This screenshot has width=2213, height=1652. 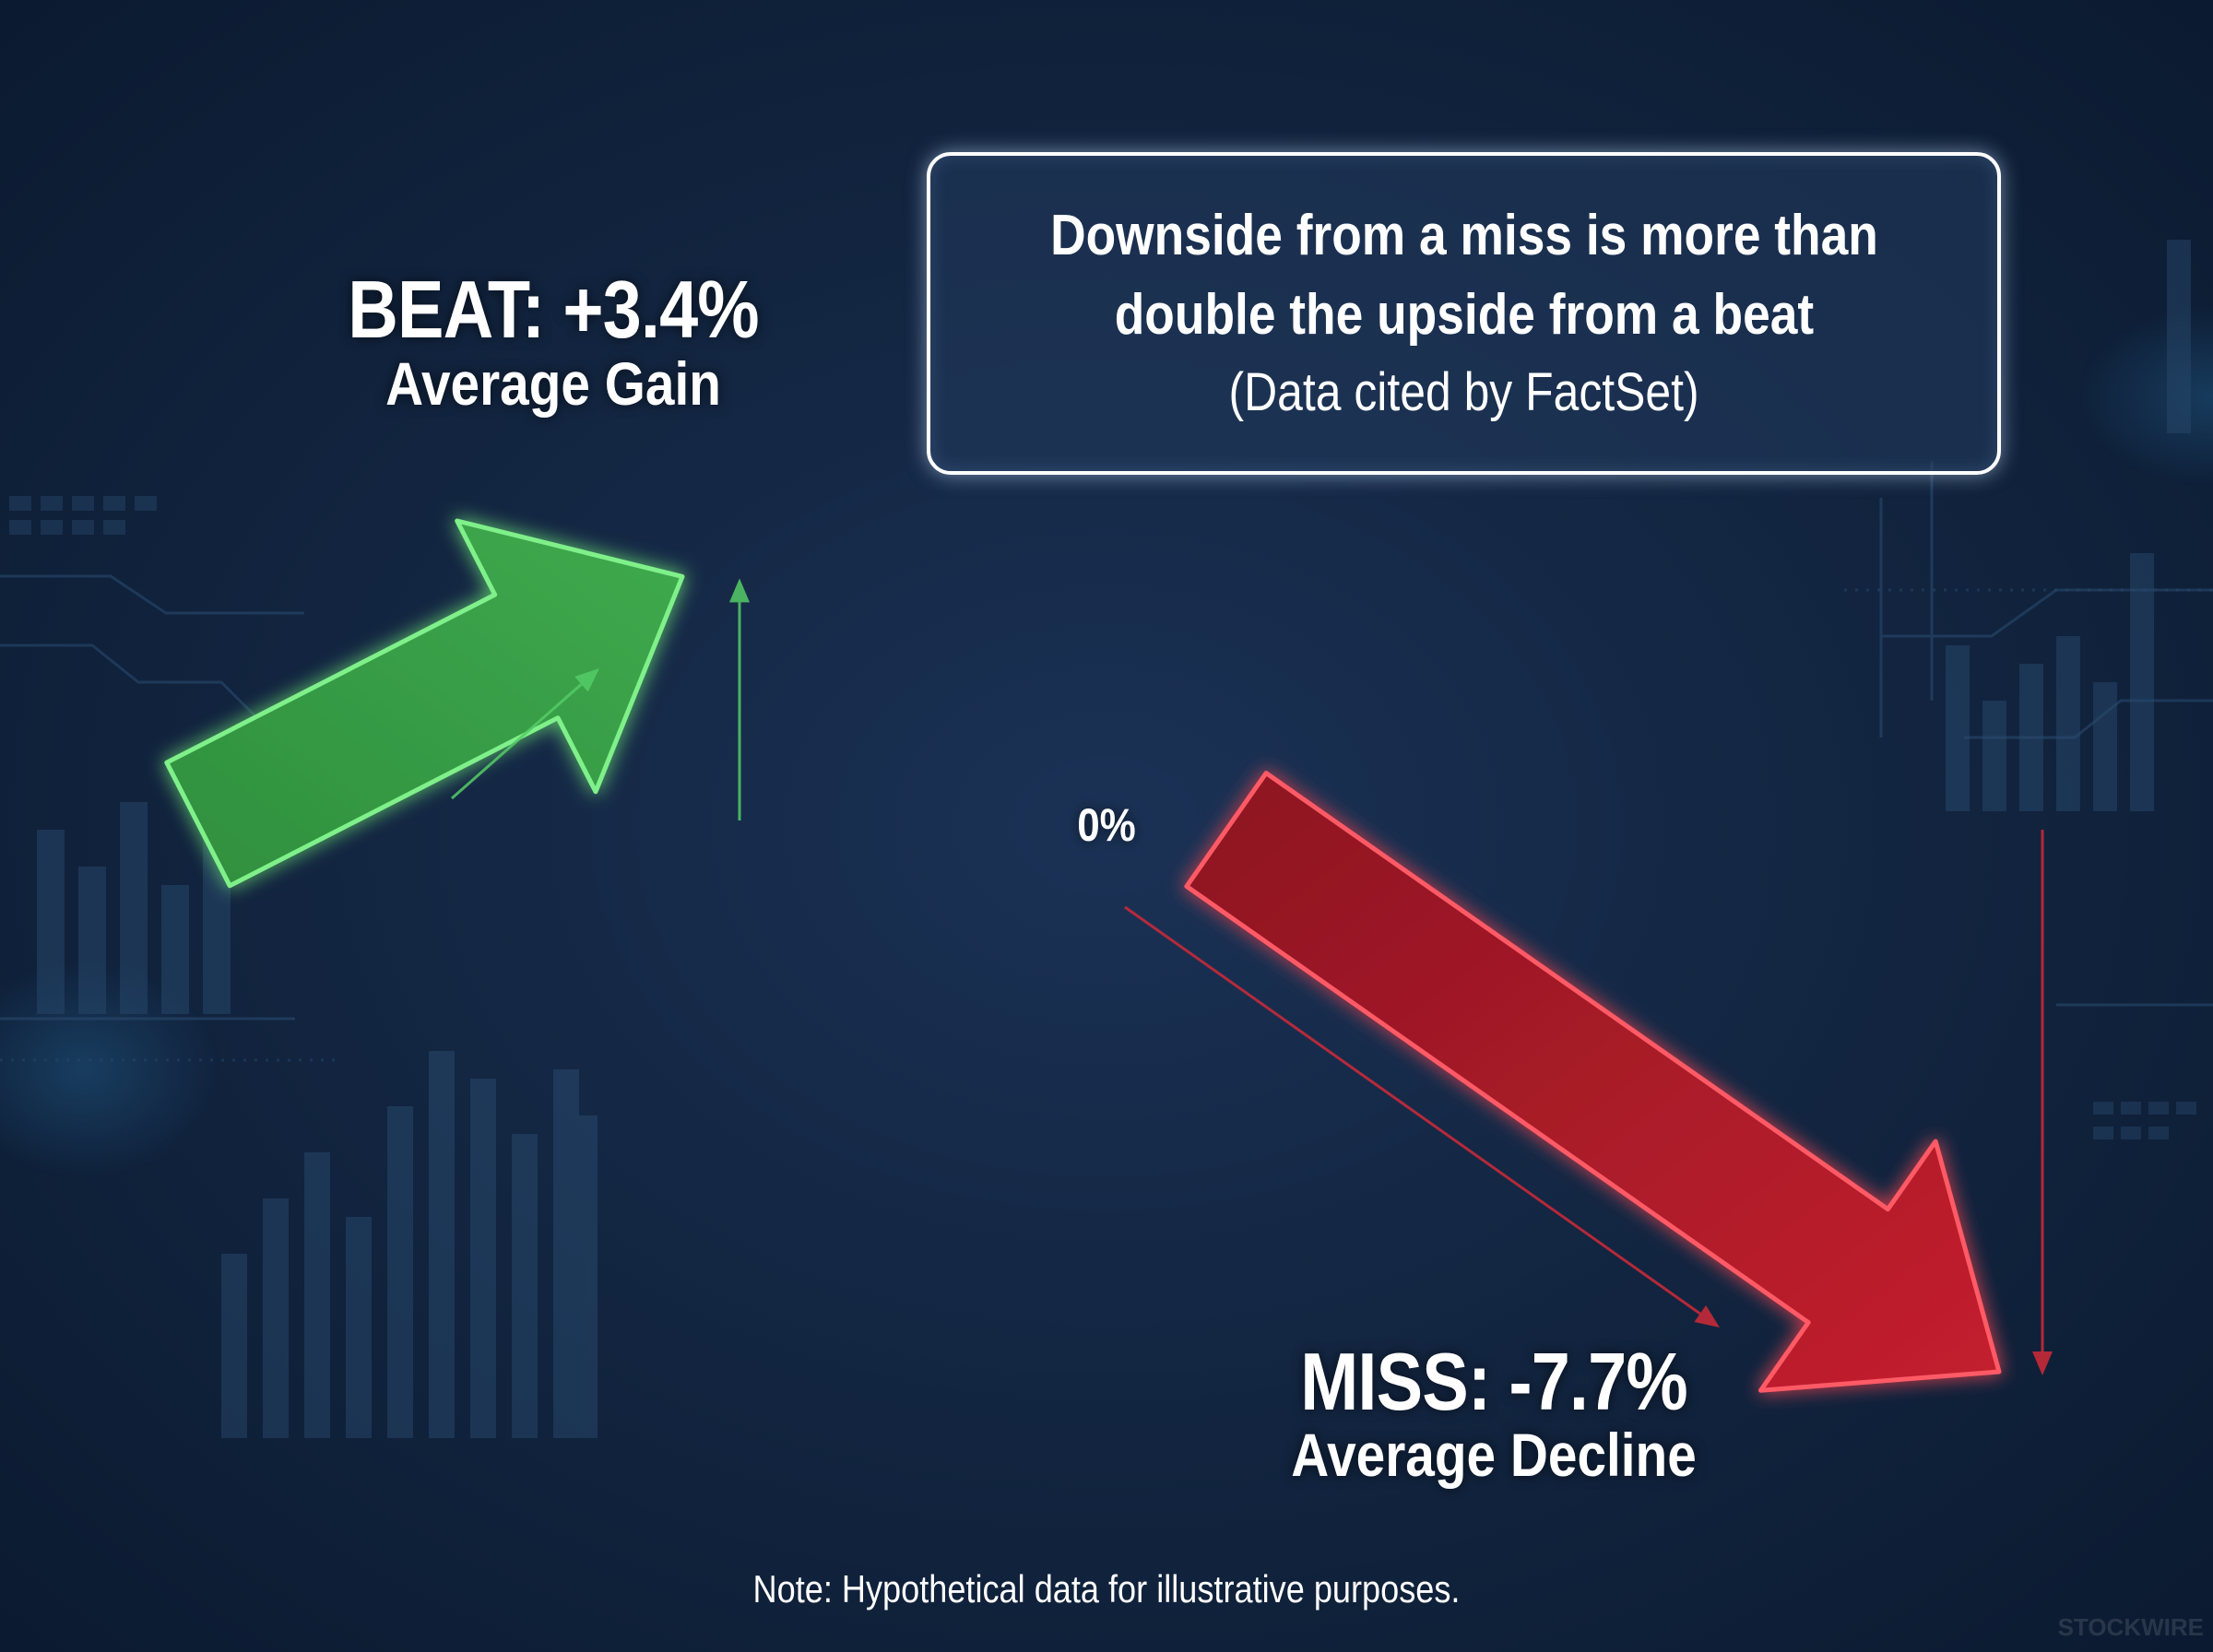 What do you see at coordinates (553, 309) in the screenshot?
I see `beat-label: BEAT: +3.4%` at bounding box center [553, 309].